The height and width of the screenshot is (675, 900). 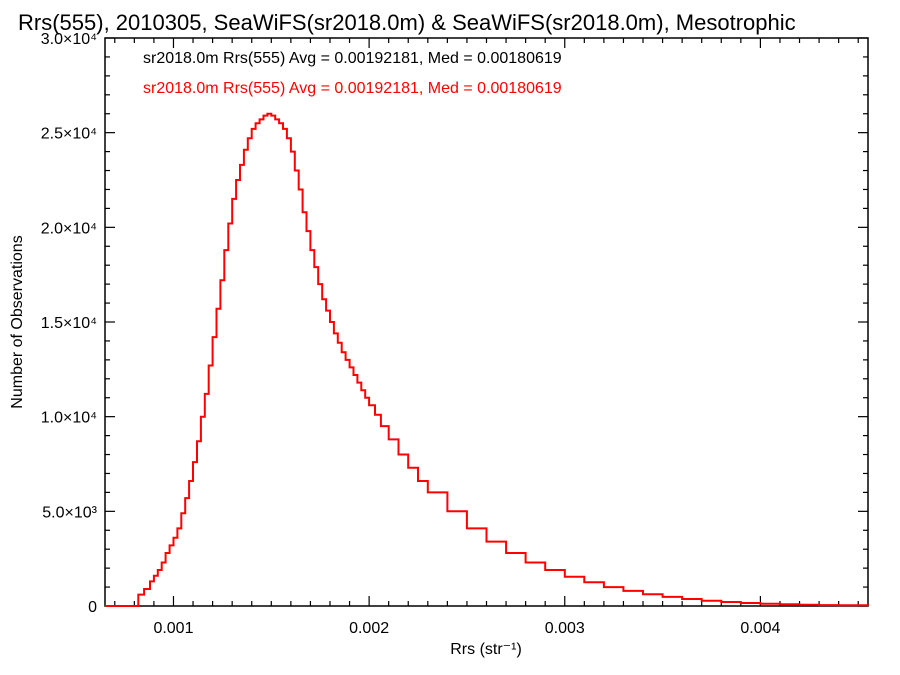 What do you see at coordinates (69, 228) in the screenshot?
I see `y-tick-label: 2.0×10⁴` at bounding box center [69, 228].